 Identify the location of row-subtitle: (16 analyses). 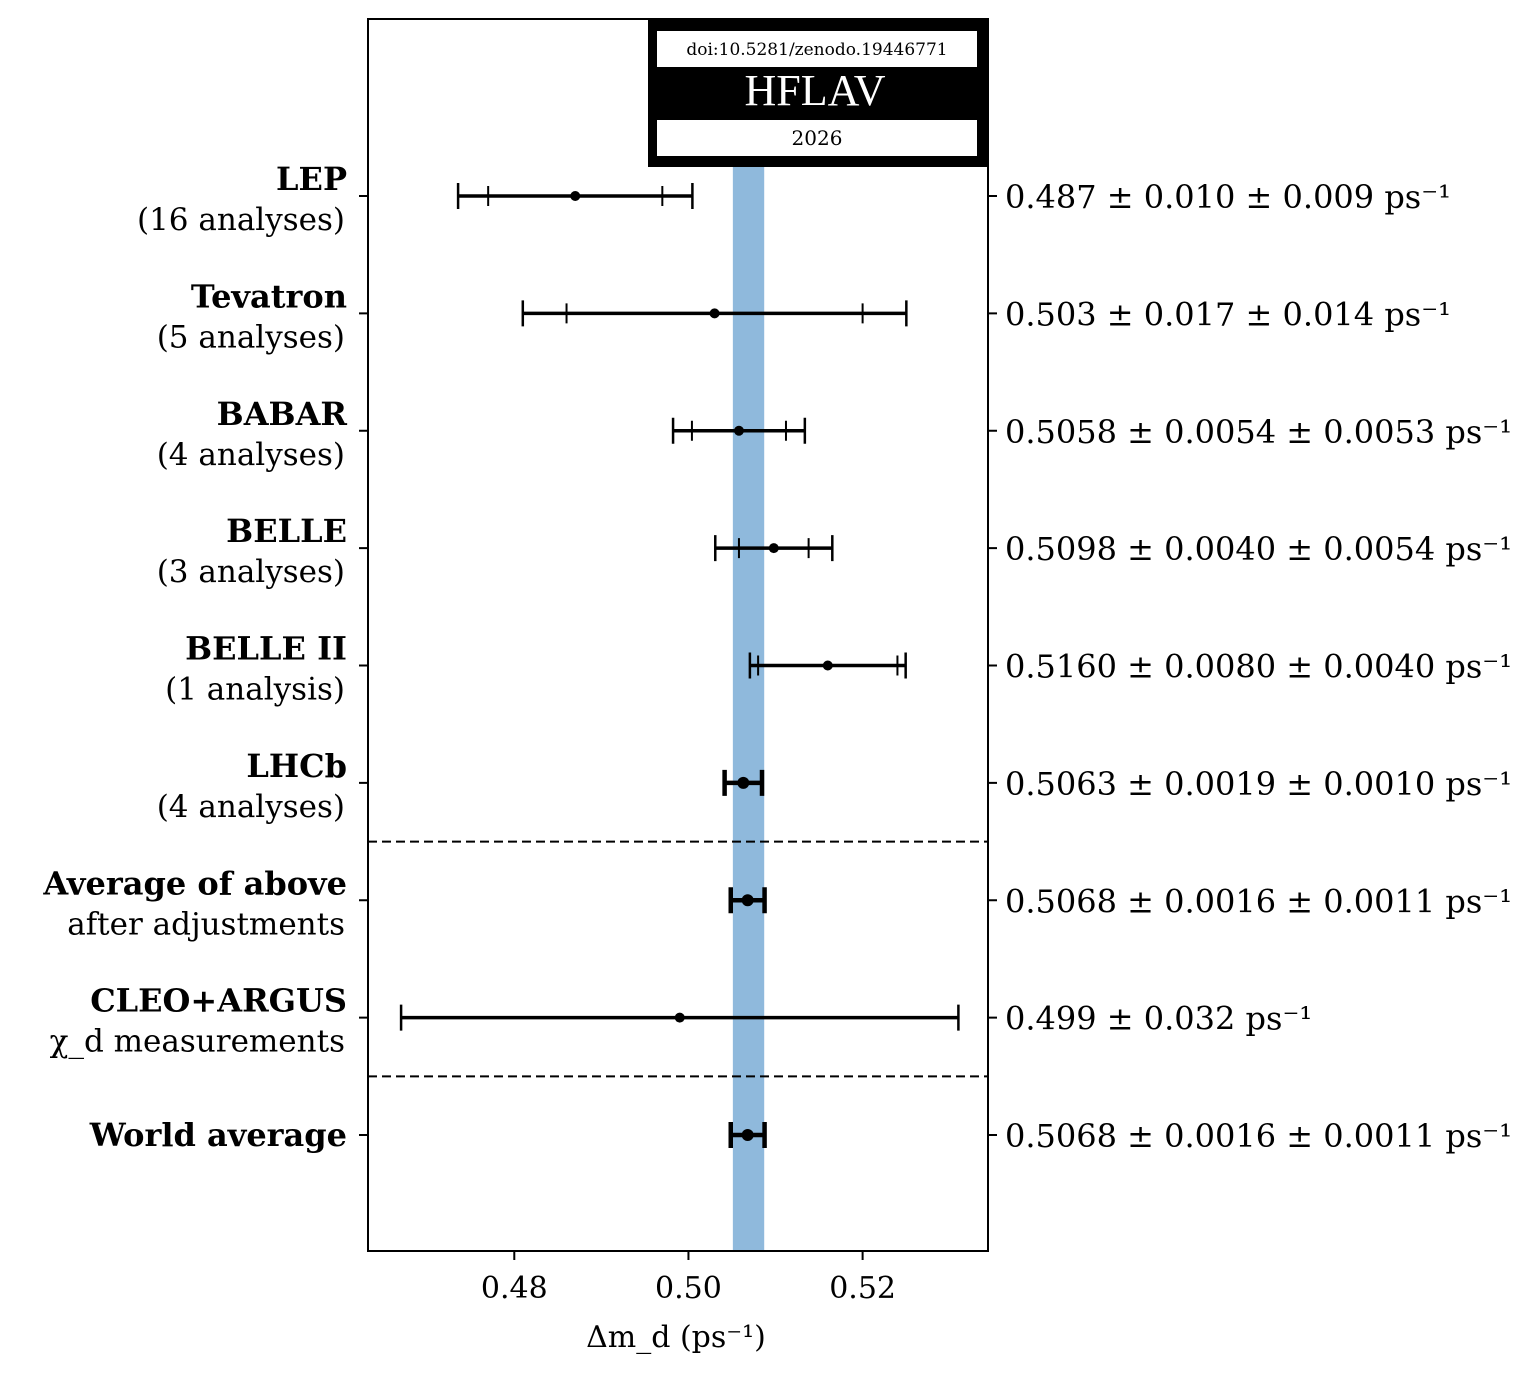
(241, 220).